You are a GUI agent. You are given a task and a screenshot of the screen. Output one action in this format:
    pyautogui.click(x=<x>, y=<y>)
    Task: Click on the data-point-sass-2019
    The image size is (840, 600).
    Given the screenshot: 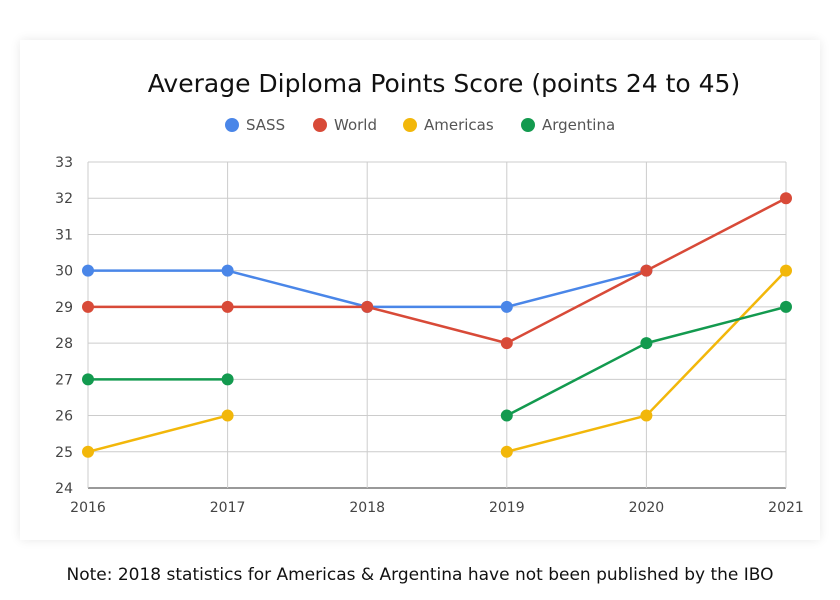 What is the action you would take?
    pyautogui.click(x=506, y=306)
    